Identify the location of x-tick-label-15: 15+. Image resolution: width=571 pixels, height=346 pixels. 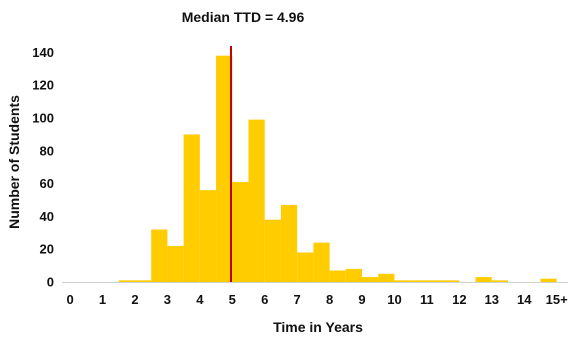
(557, 299).